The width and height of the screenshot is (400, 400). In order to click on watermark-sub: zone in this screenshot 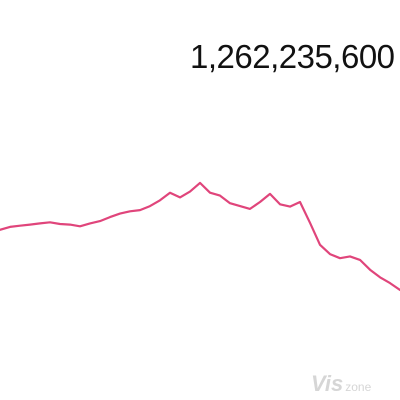, I will do `click(358, 387)`.